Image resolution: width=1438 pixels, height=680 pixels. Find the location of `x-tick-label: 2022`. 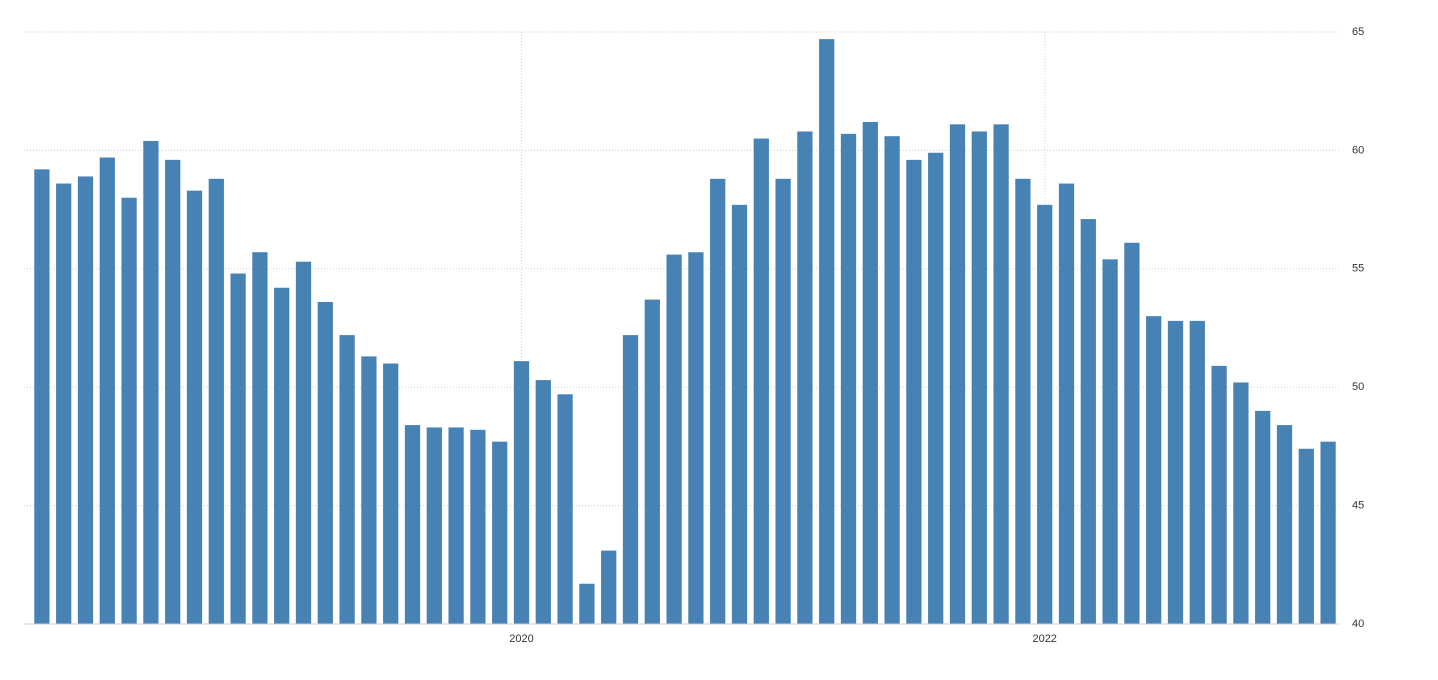

x-tick-label: 2022 is located at coordinates (1044, 639).